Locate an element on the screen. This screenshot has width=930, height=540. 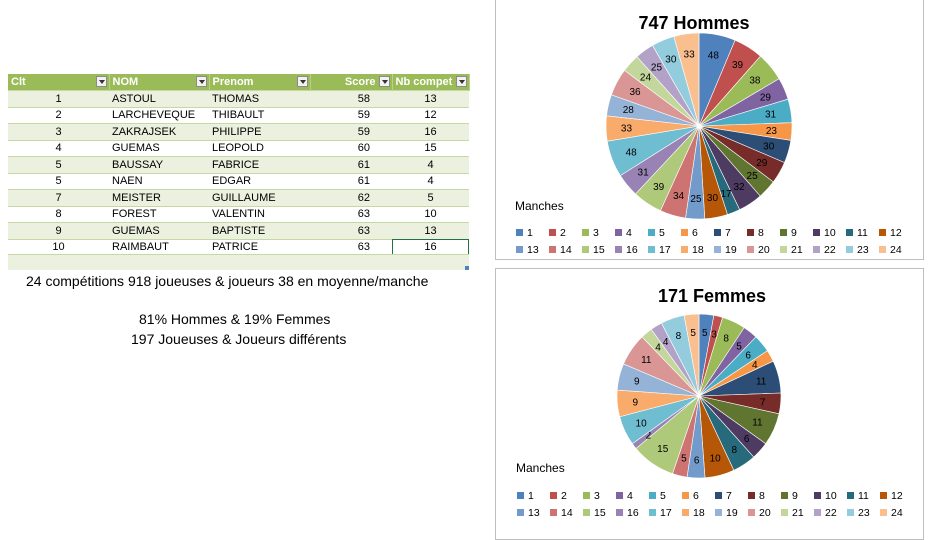
table-row: 3 ZAKRAJSEK PHILIPPE 59 16 is located at coordinates (238, 131).